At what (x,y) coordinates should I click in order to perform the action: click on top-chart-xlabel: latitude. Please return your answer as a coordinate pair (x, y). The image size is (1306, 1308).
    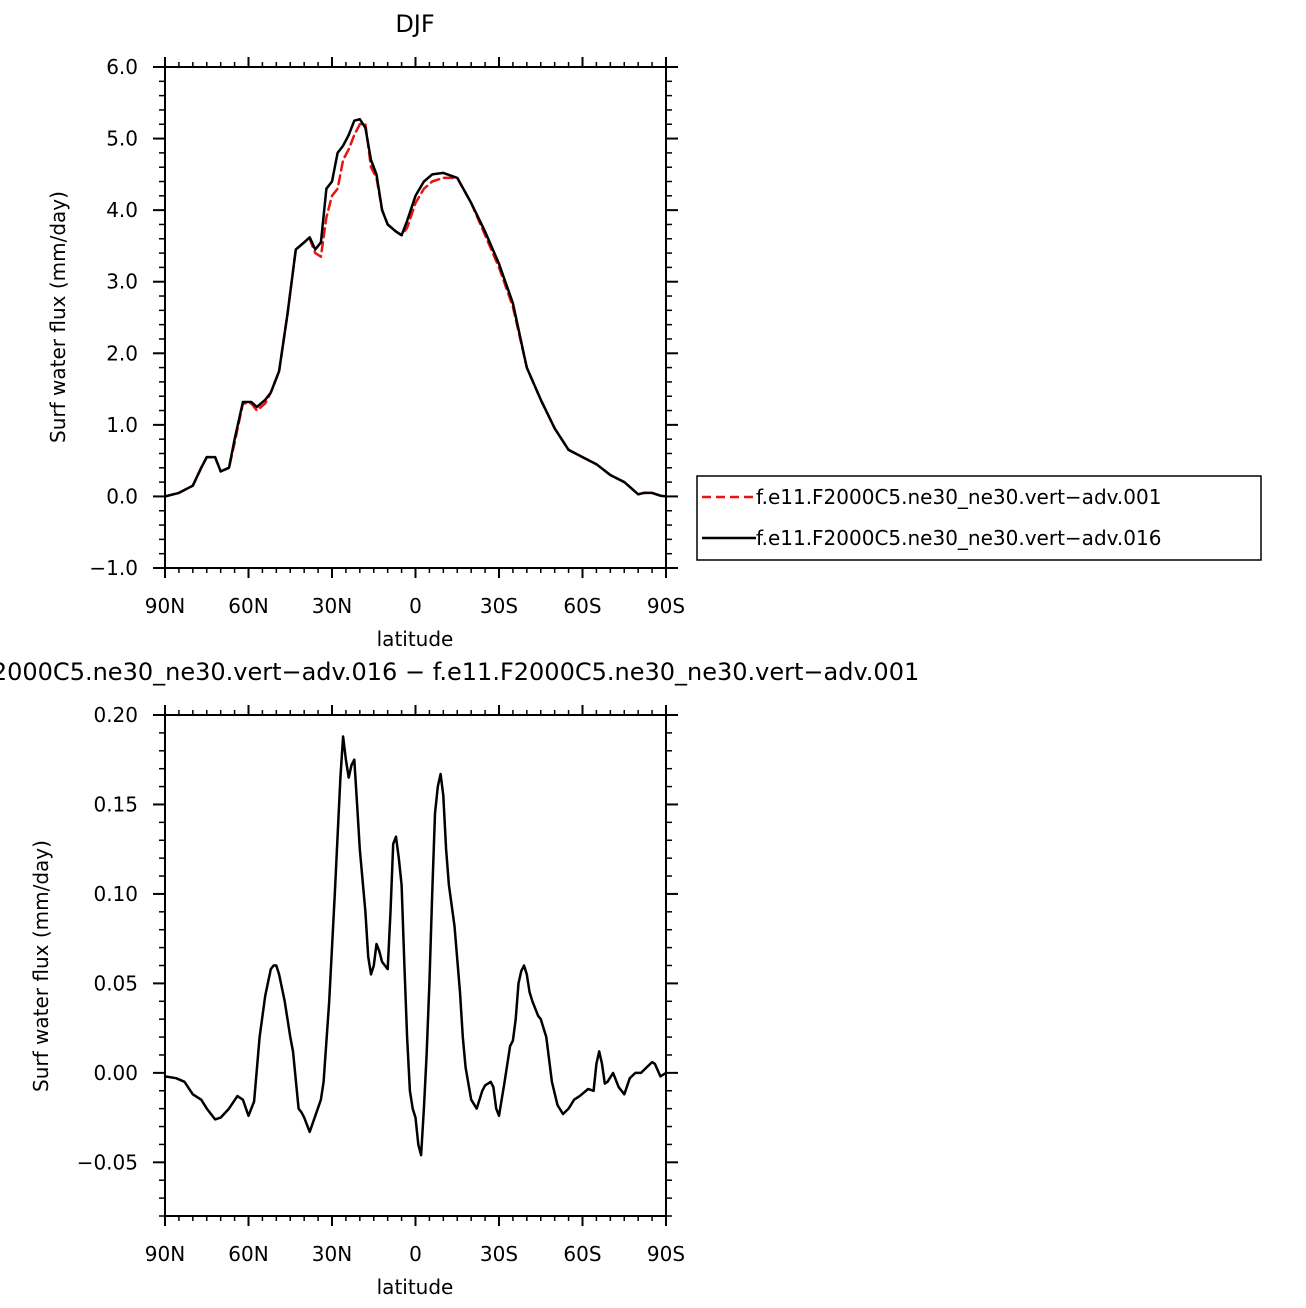
    Looking at the image, I should click on (415, 639).